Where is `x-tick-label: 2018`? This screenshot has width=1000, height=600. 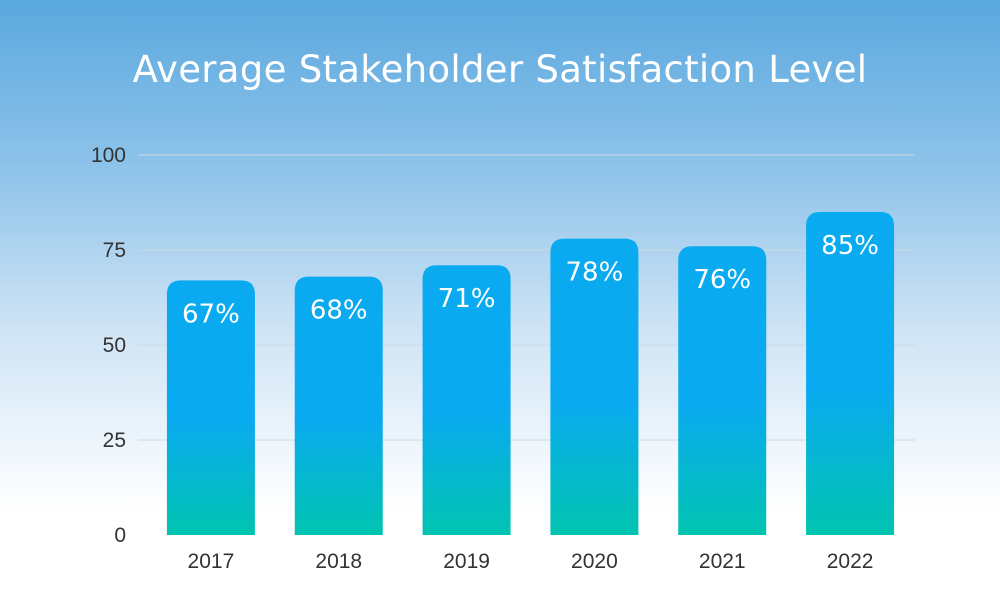
x-tick-label: 2018 is located at coordinates (338, 561).